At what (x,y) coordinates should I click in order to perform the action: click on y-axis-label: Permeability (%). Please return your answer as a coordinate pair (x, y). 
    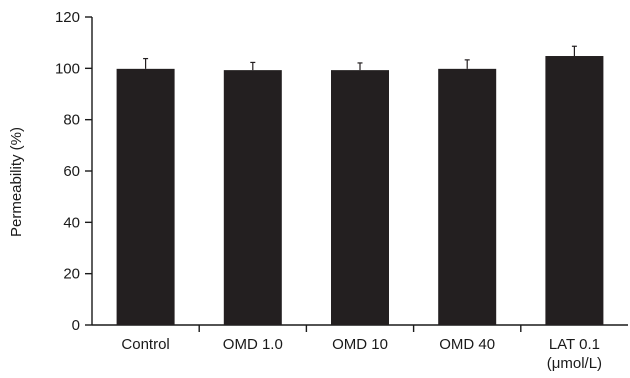
    Looking at the image, I should click on (16, 182).